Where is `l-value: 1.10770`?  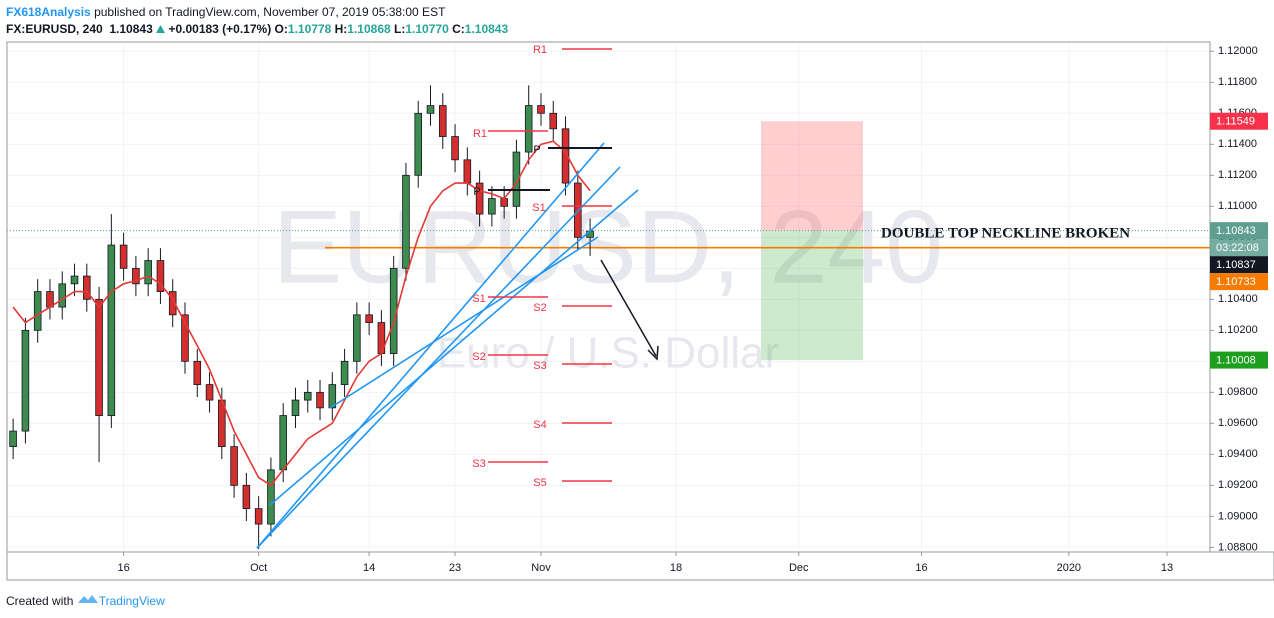
l-value: 1.10770 is located at coordinates (427, 29).